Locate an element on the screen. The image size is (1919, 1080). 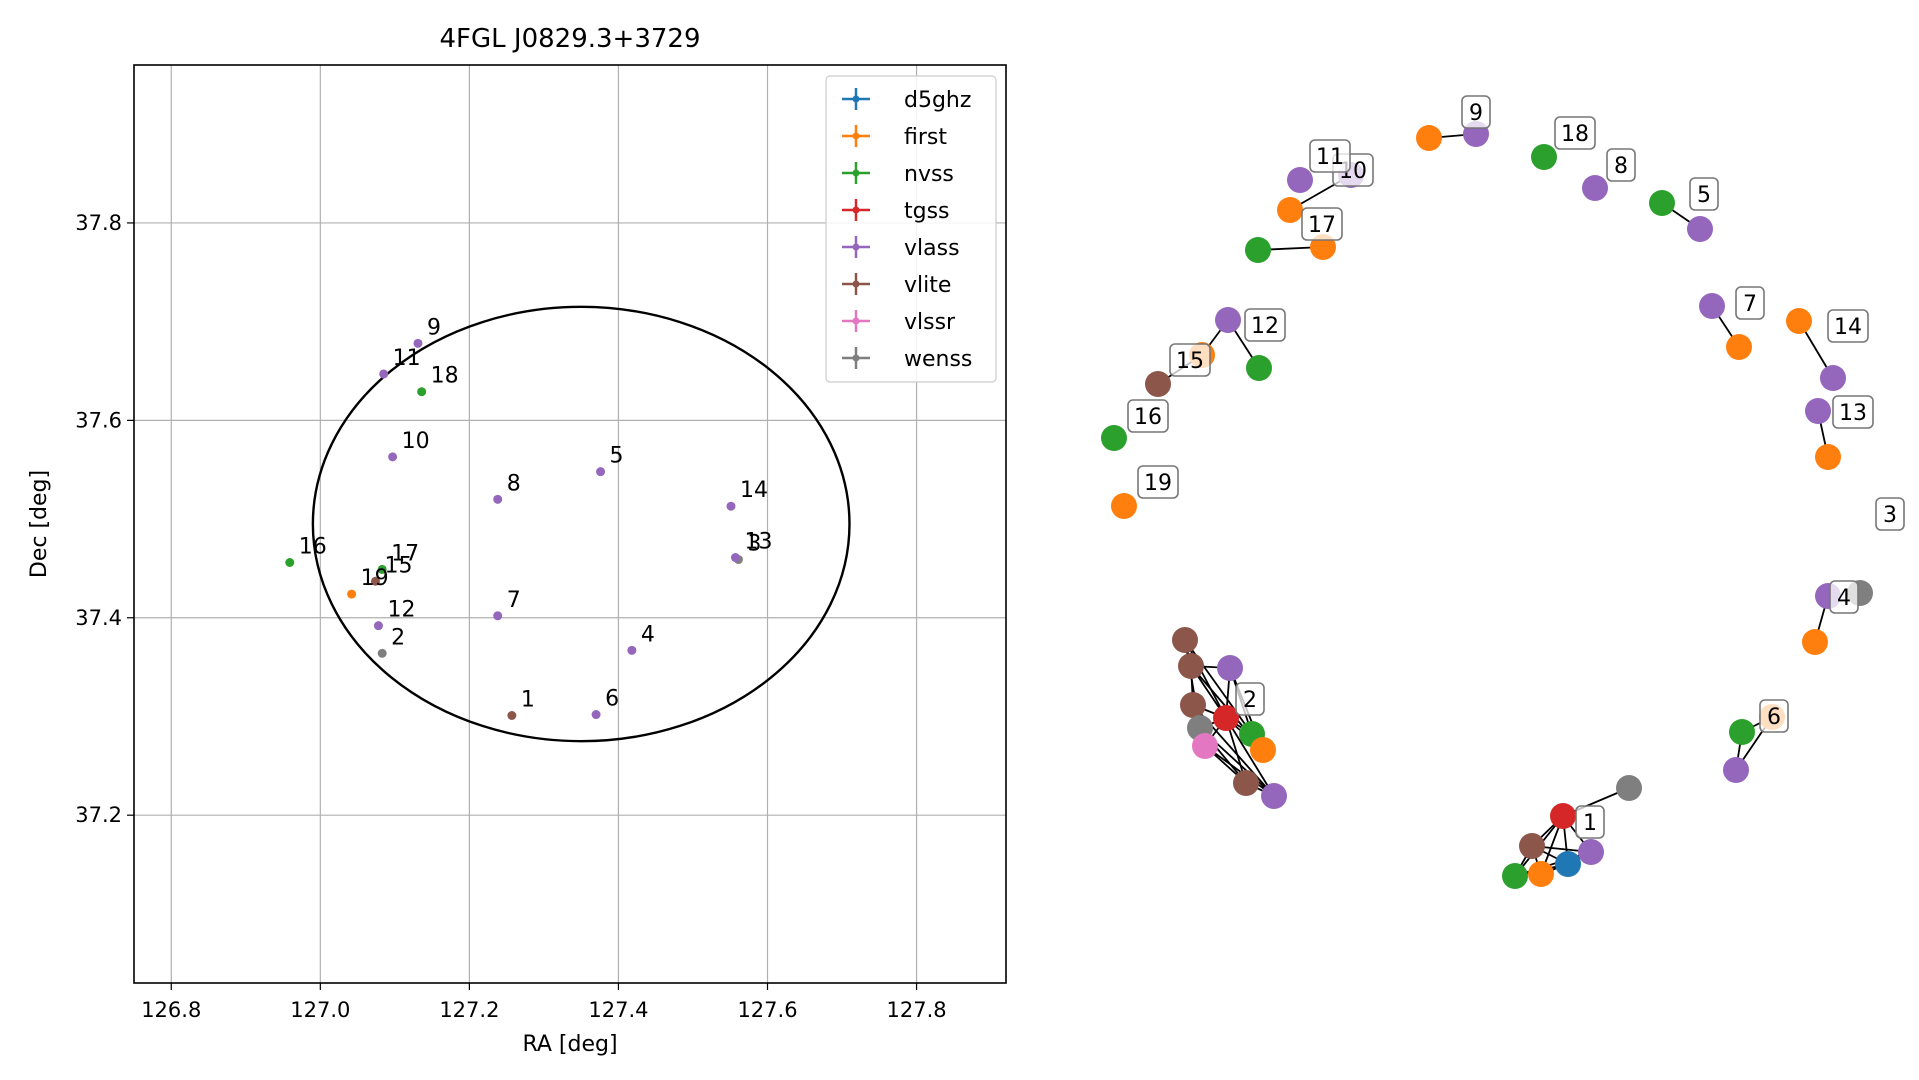
scatter-point-label: 6 is located at coordinates (612, 699).